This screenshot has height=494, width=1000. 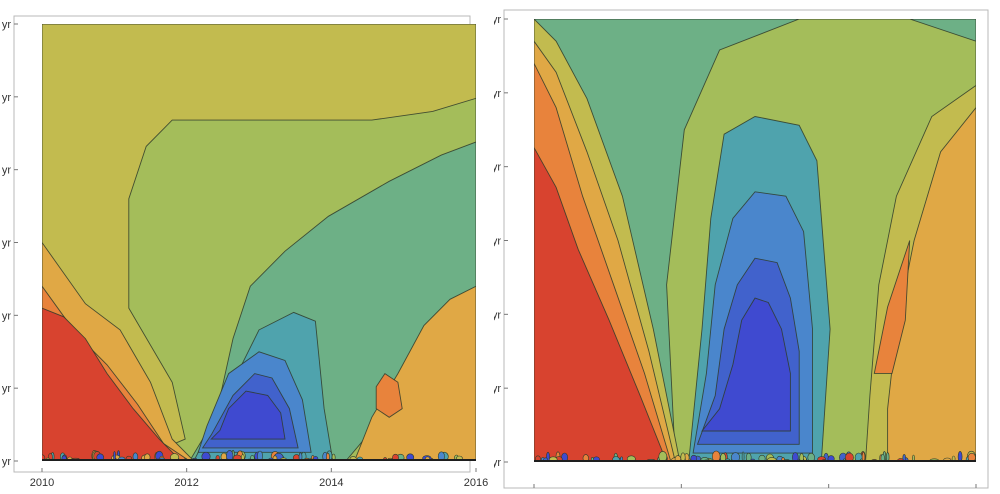 I want to click on y-tick-label: 6 yr, so click(x=5, y=25).